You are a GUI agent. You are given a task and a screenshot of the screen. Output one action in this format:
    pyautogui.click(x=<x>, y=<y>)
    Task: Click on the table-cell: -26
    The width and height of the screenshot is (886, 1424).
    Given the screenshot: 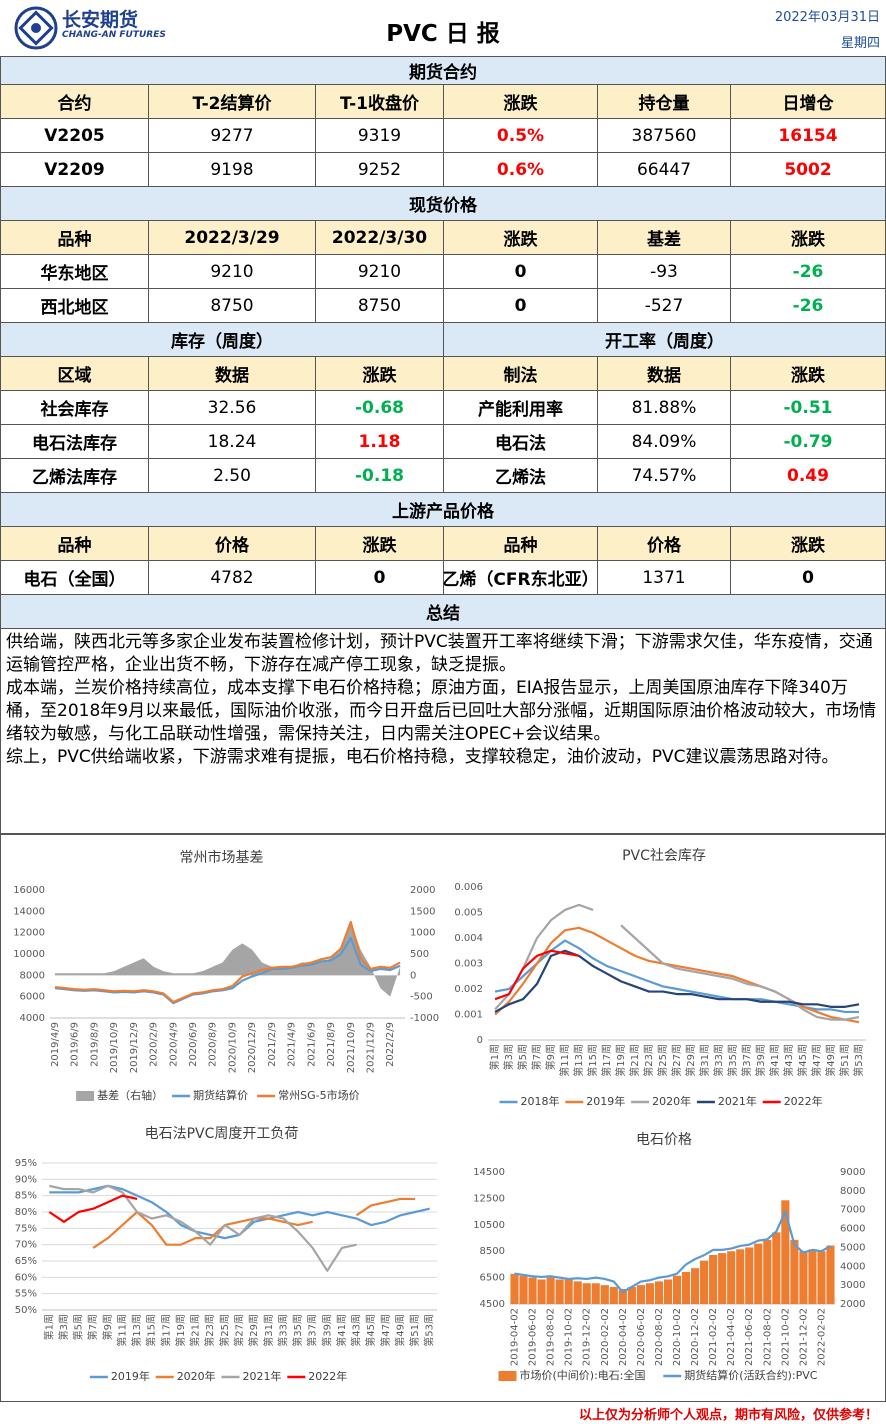 What is the action you would take?
    pyautogui.click(x=808, y=271)
    